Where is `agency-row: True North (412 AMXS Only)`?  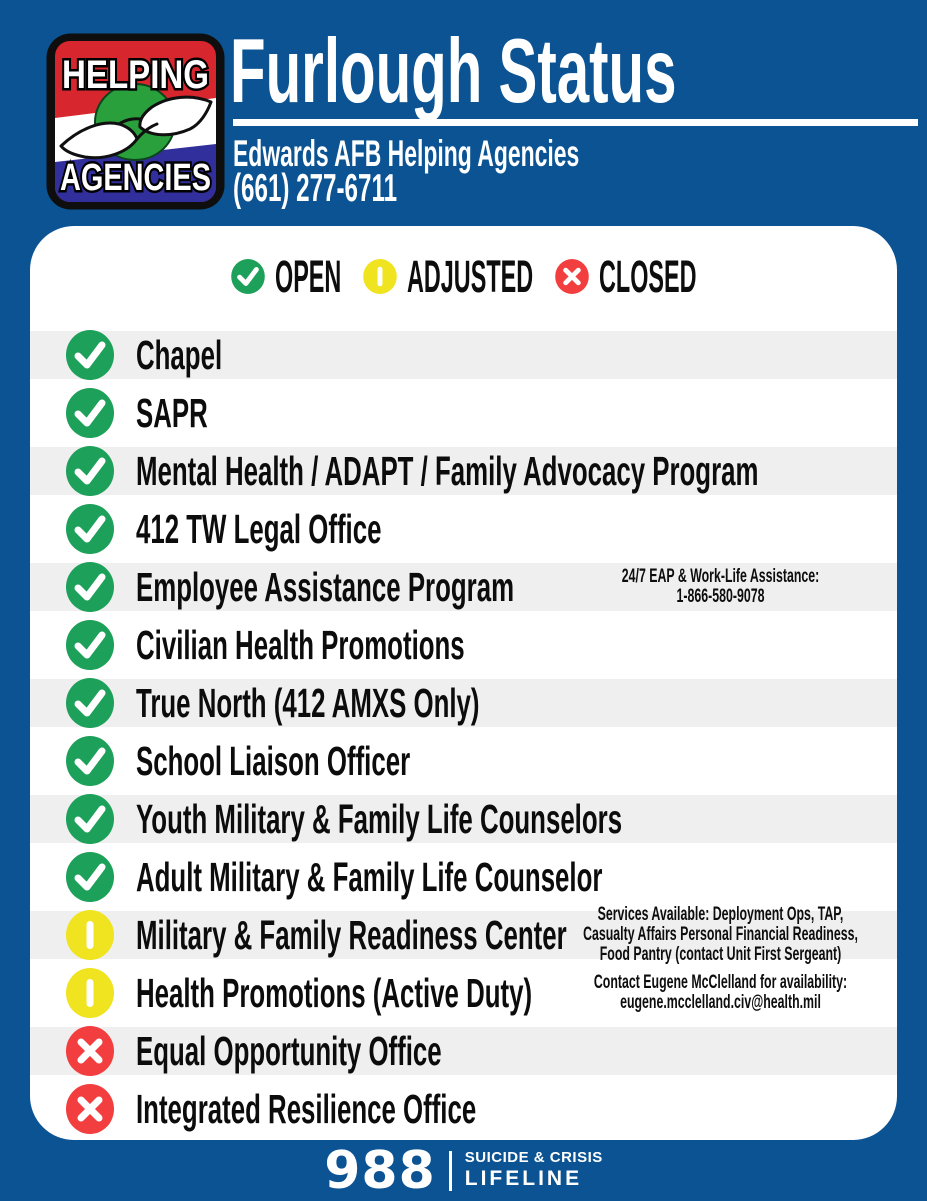
agency-row: True North (412 AMXS Only) is located at coordinates (463, 703).